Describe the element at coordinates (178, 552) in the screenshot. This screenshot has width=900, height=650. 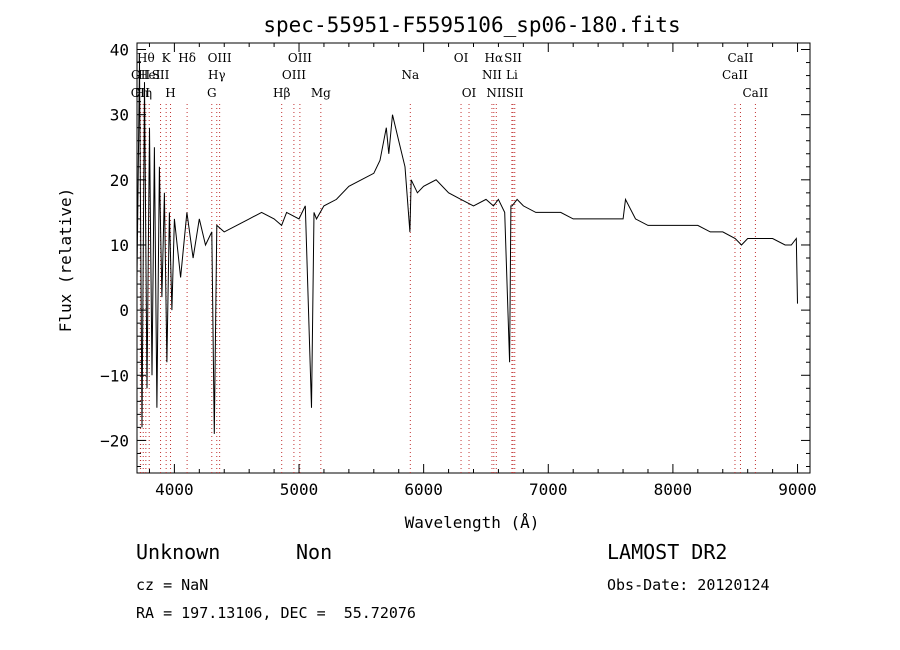
I see `spectral-class: Unknown` at that location.